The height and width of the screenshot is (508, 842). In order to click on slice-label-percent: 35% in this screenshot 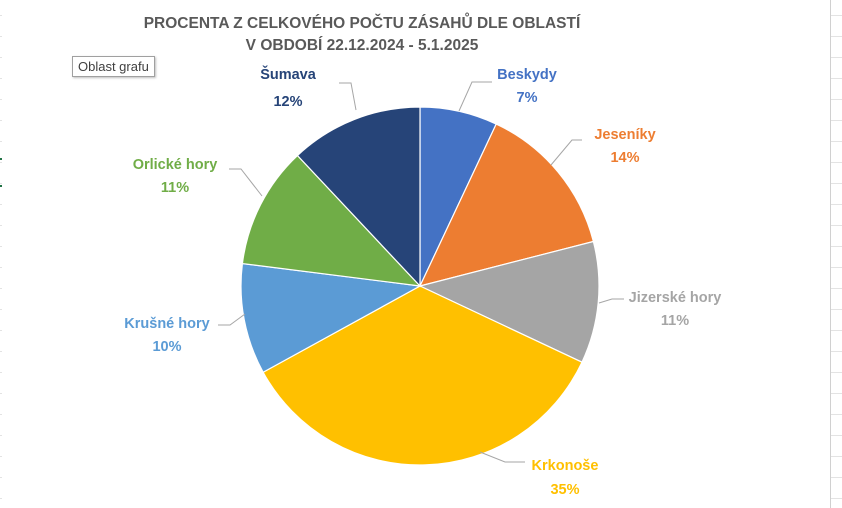, I will do `click(564, 490)`.